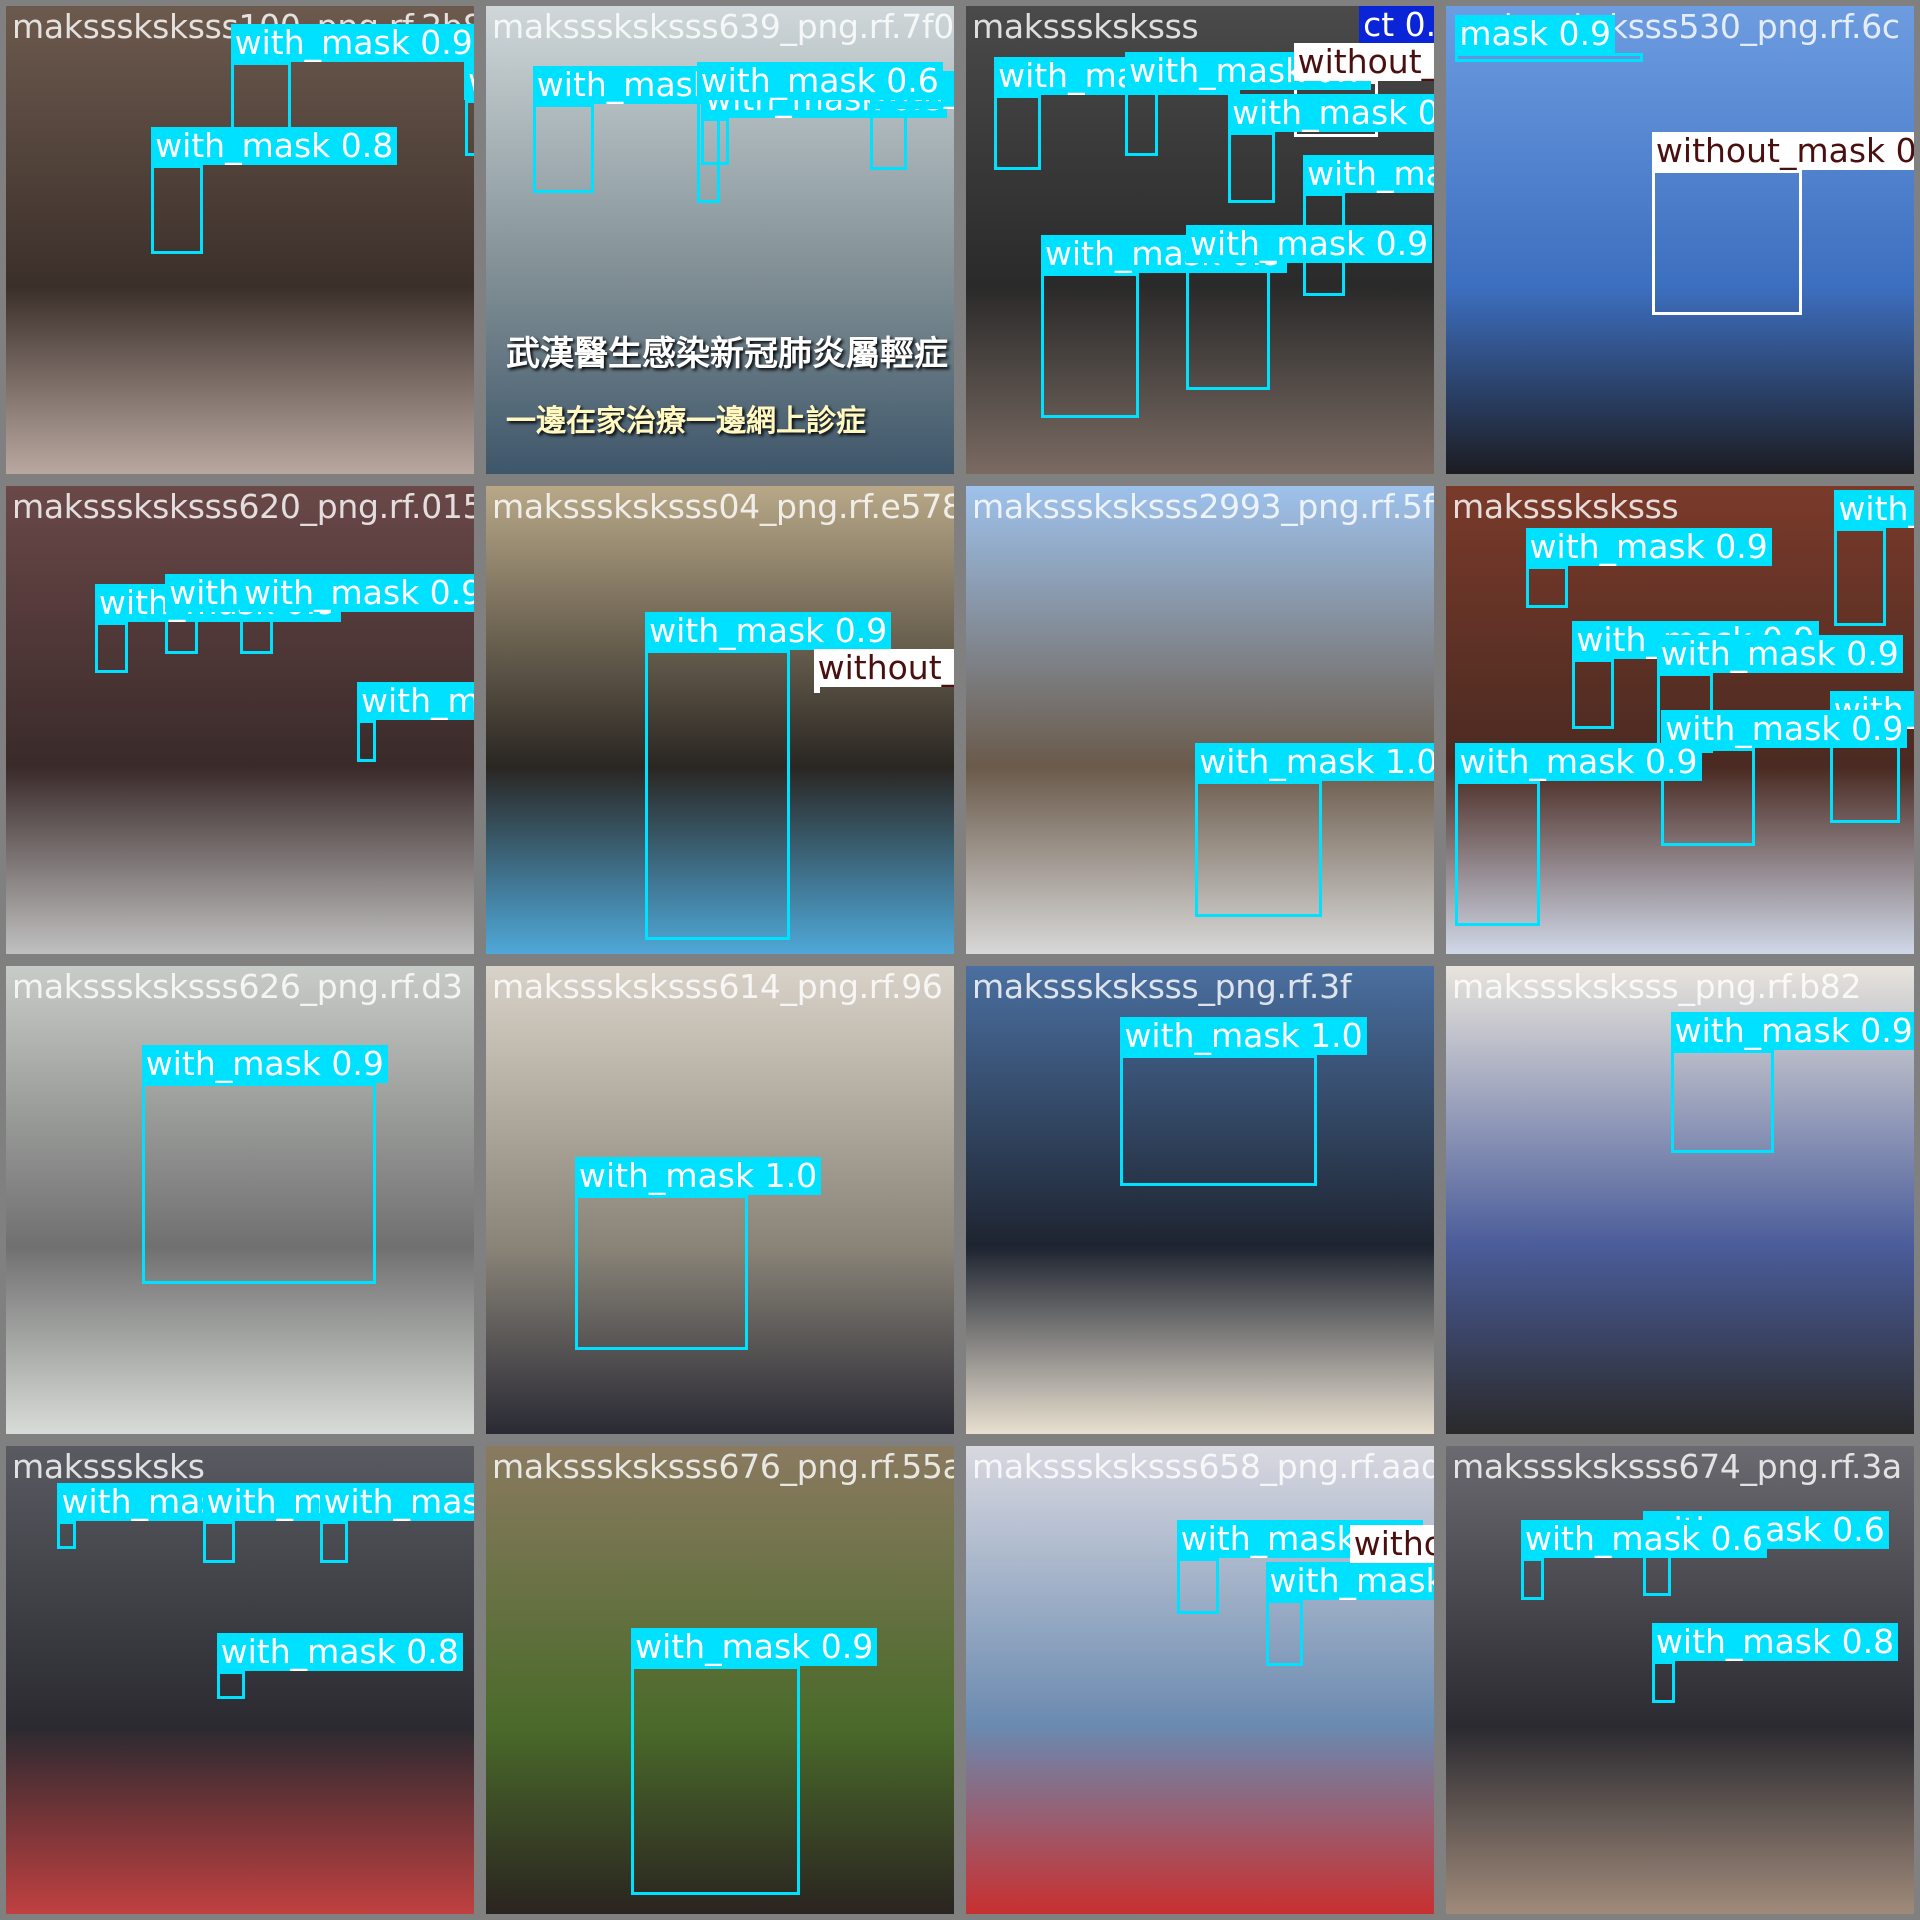  What do you see at coordinates (1677, 1466) in the screenshot?
I see `tile-filename: maksssksksss674_png.rf.3a` at bounding box center [1677, 1466].